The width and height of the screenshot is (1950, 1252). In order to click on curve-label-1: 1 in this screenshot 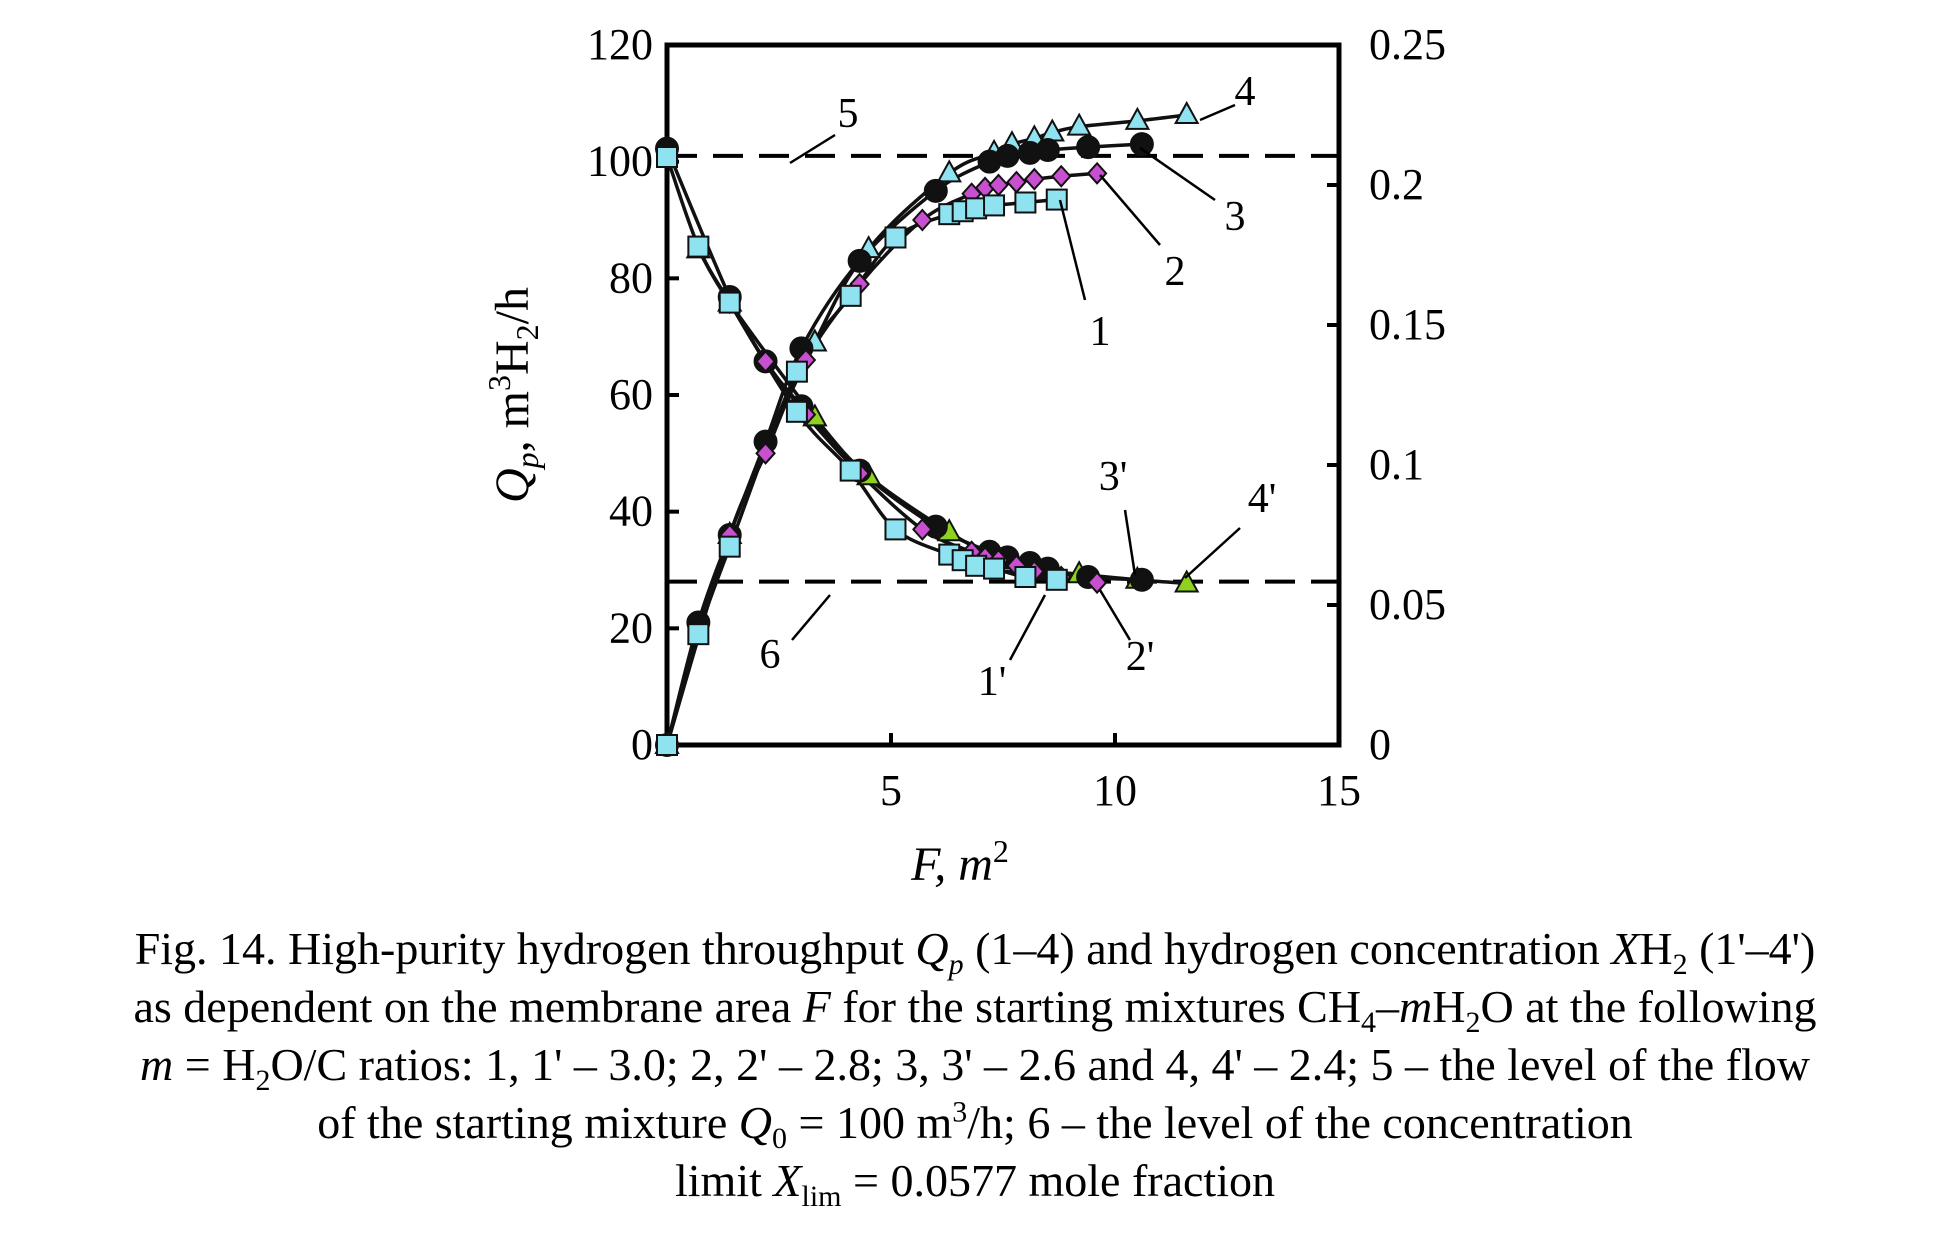, I will do `click(1100, 332)`.